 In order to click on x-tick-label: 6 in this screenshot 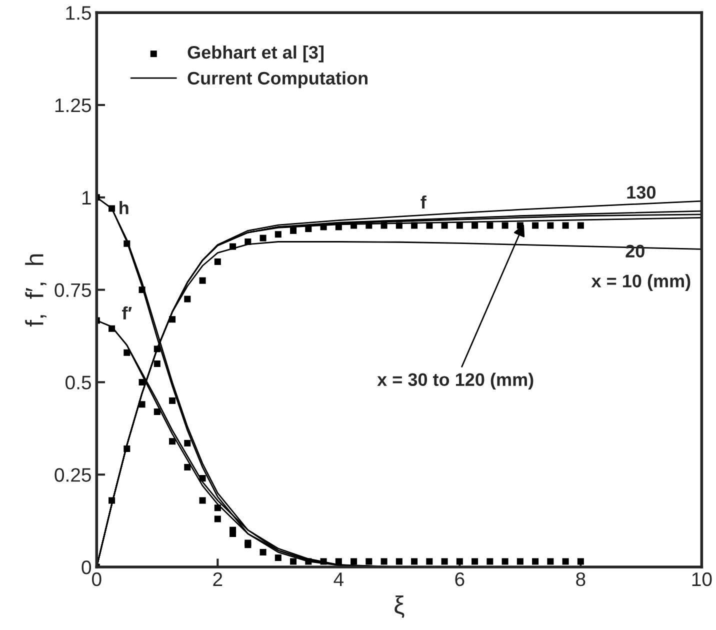, I will do `click(459, 579)`.